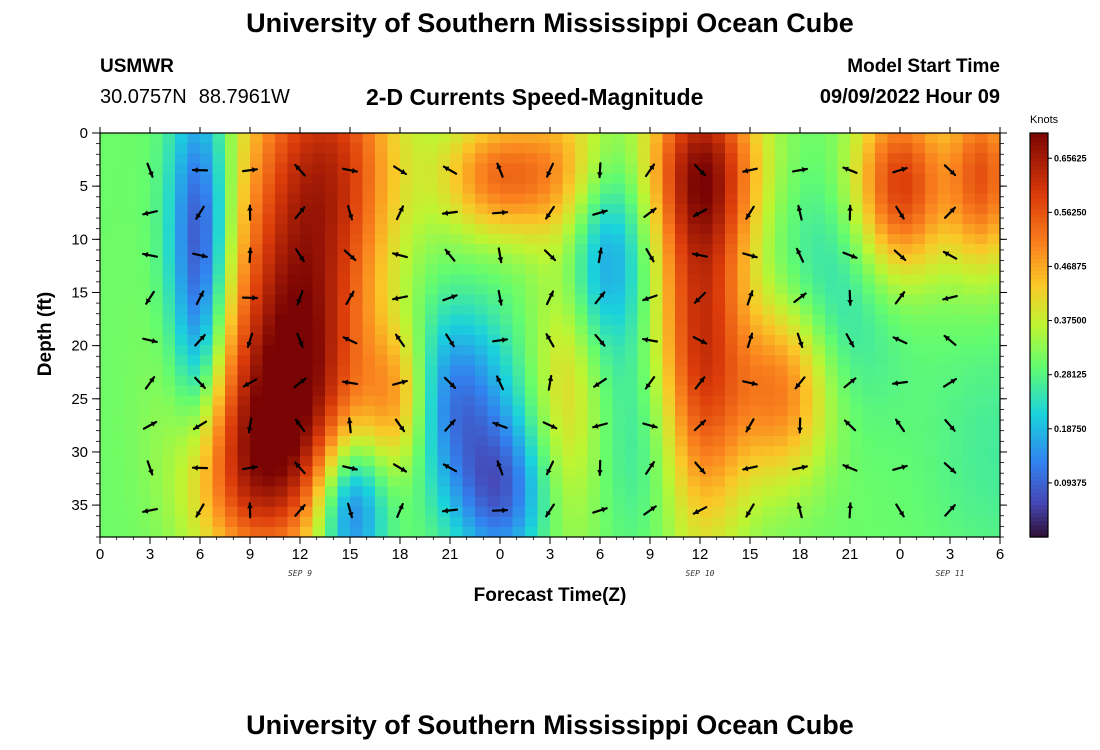 This screenshot has width=1100, height=750. Describe the element at coordinates (1070, 483) in the screenshot. I see `colorbar-tick-label: 0.09375` at that location.